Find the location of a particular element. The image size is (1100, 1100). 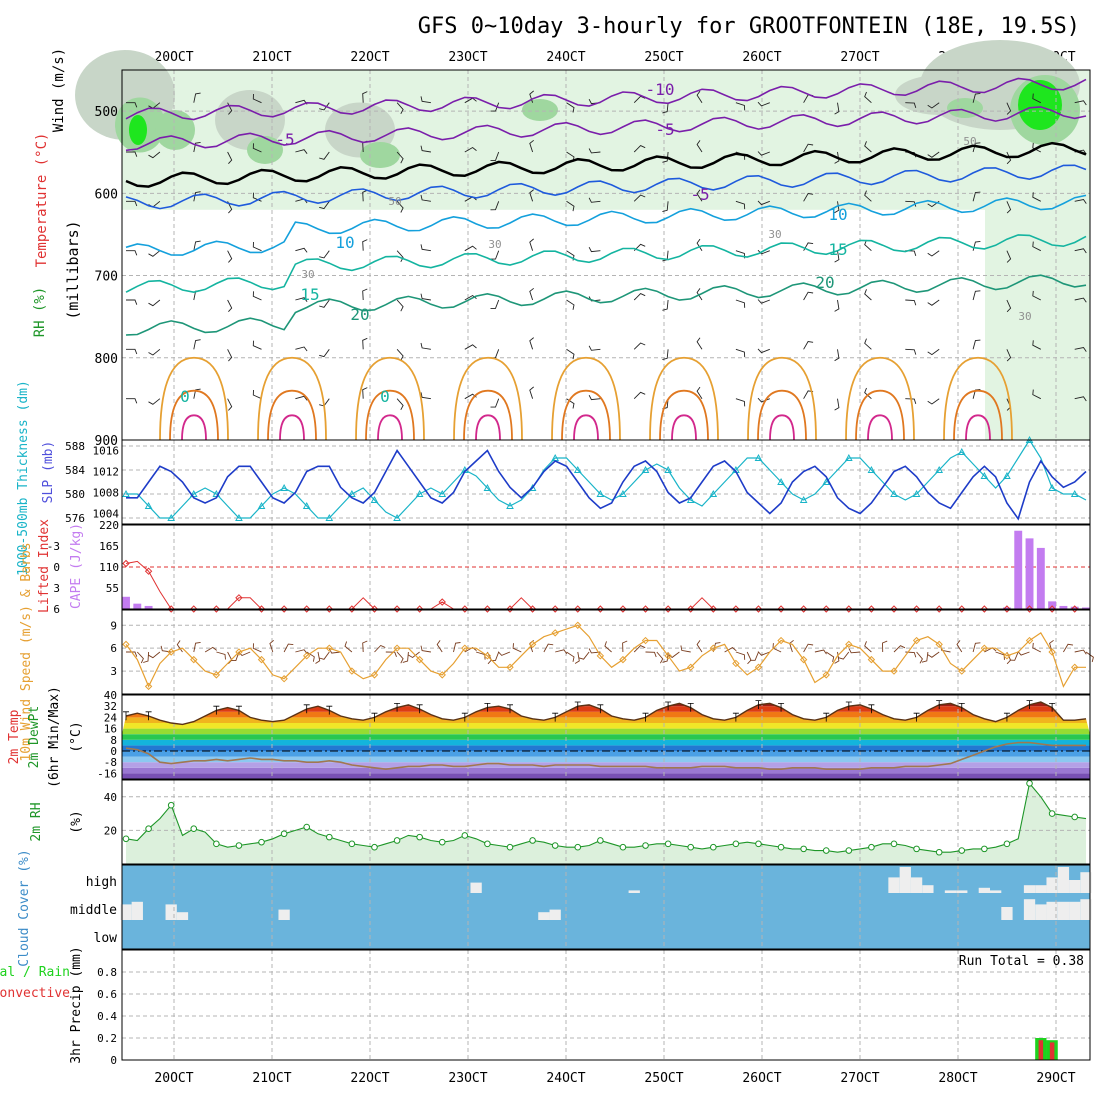

li-axis-label: Lifted Index is located at coordinates (44, 566).